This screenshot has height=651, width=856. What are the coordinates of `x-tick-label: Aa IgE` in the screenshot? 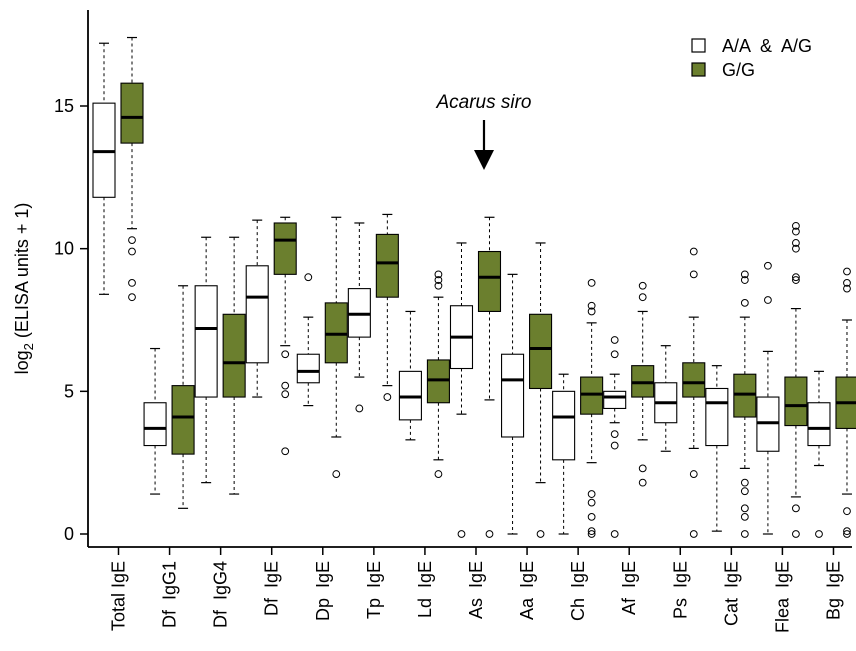 It's located at (527, 590).